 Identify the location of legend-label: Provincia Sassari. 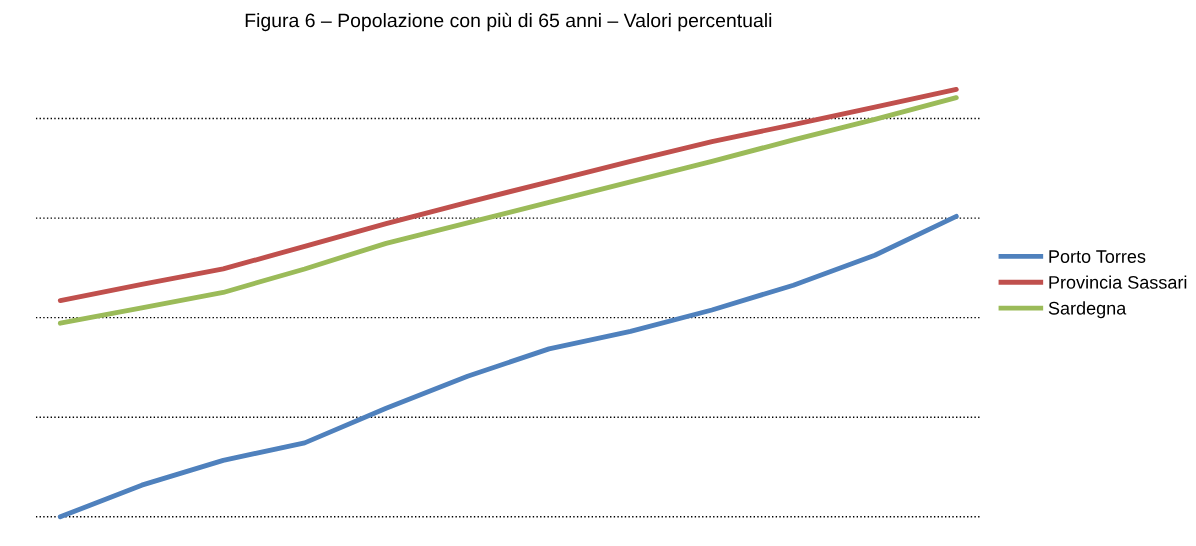
(1118, 282).